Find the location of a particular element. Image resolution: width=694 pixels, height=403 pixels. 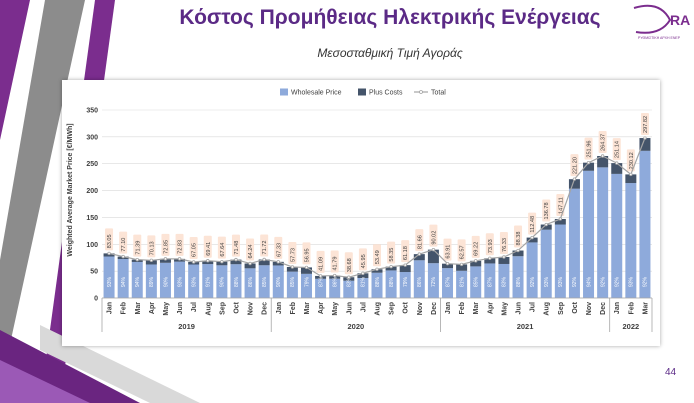

wholesale-share-label: 83% is located at coordinates (350, 281).